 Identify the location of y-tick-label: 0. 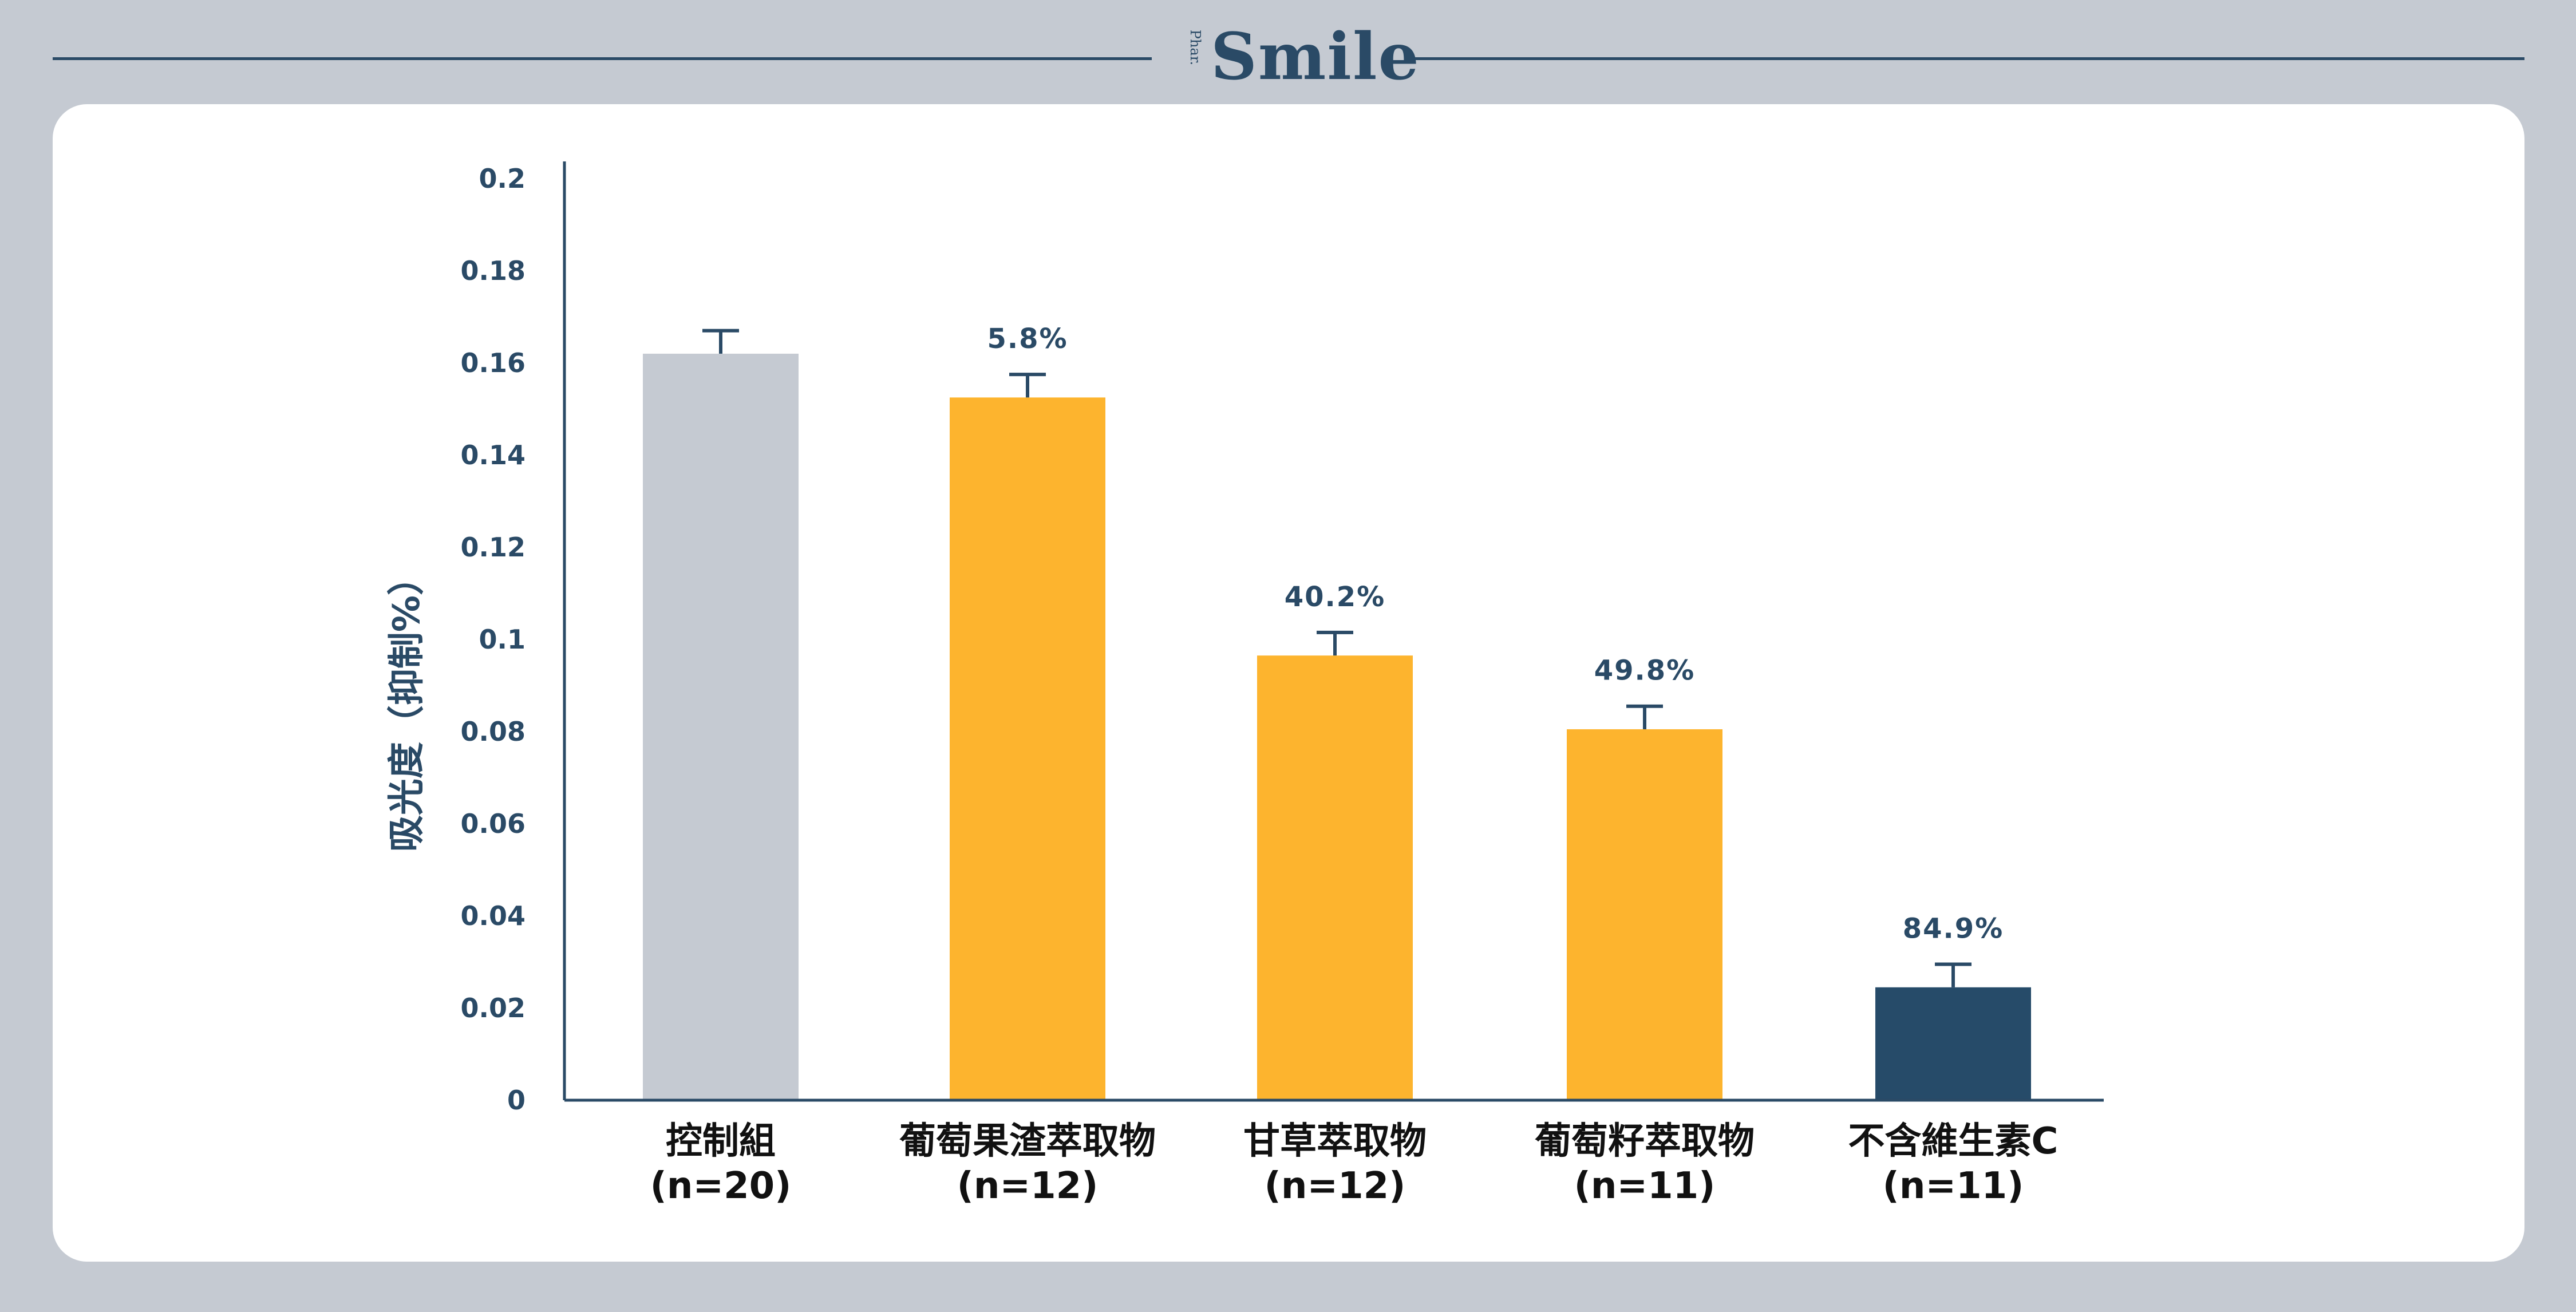
(516, 1100).